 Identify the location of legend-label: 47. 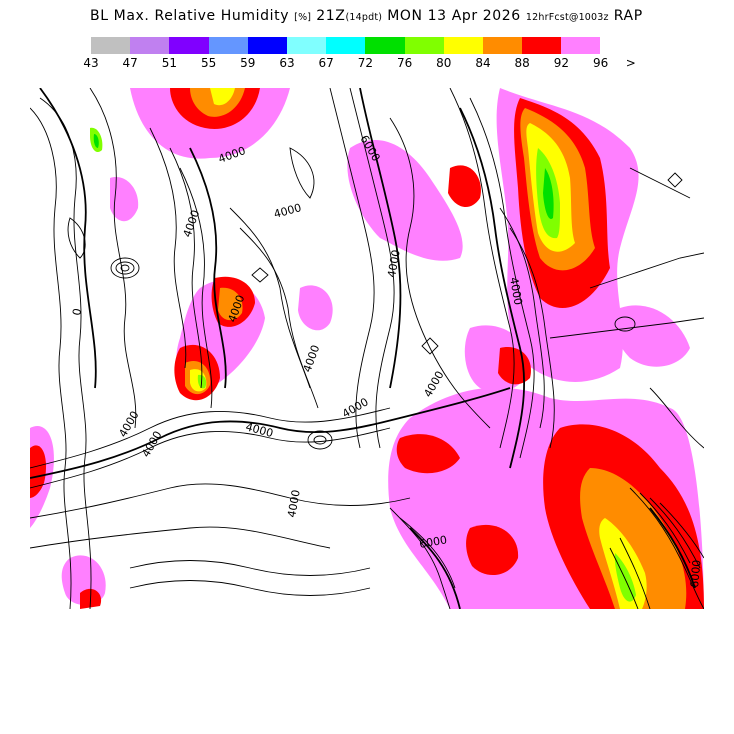
(130, 63).